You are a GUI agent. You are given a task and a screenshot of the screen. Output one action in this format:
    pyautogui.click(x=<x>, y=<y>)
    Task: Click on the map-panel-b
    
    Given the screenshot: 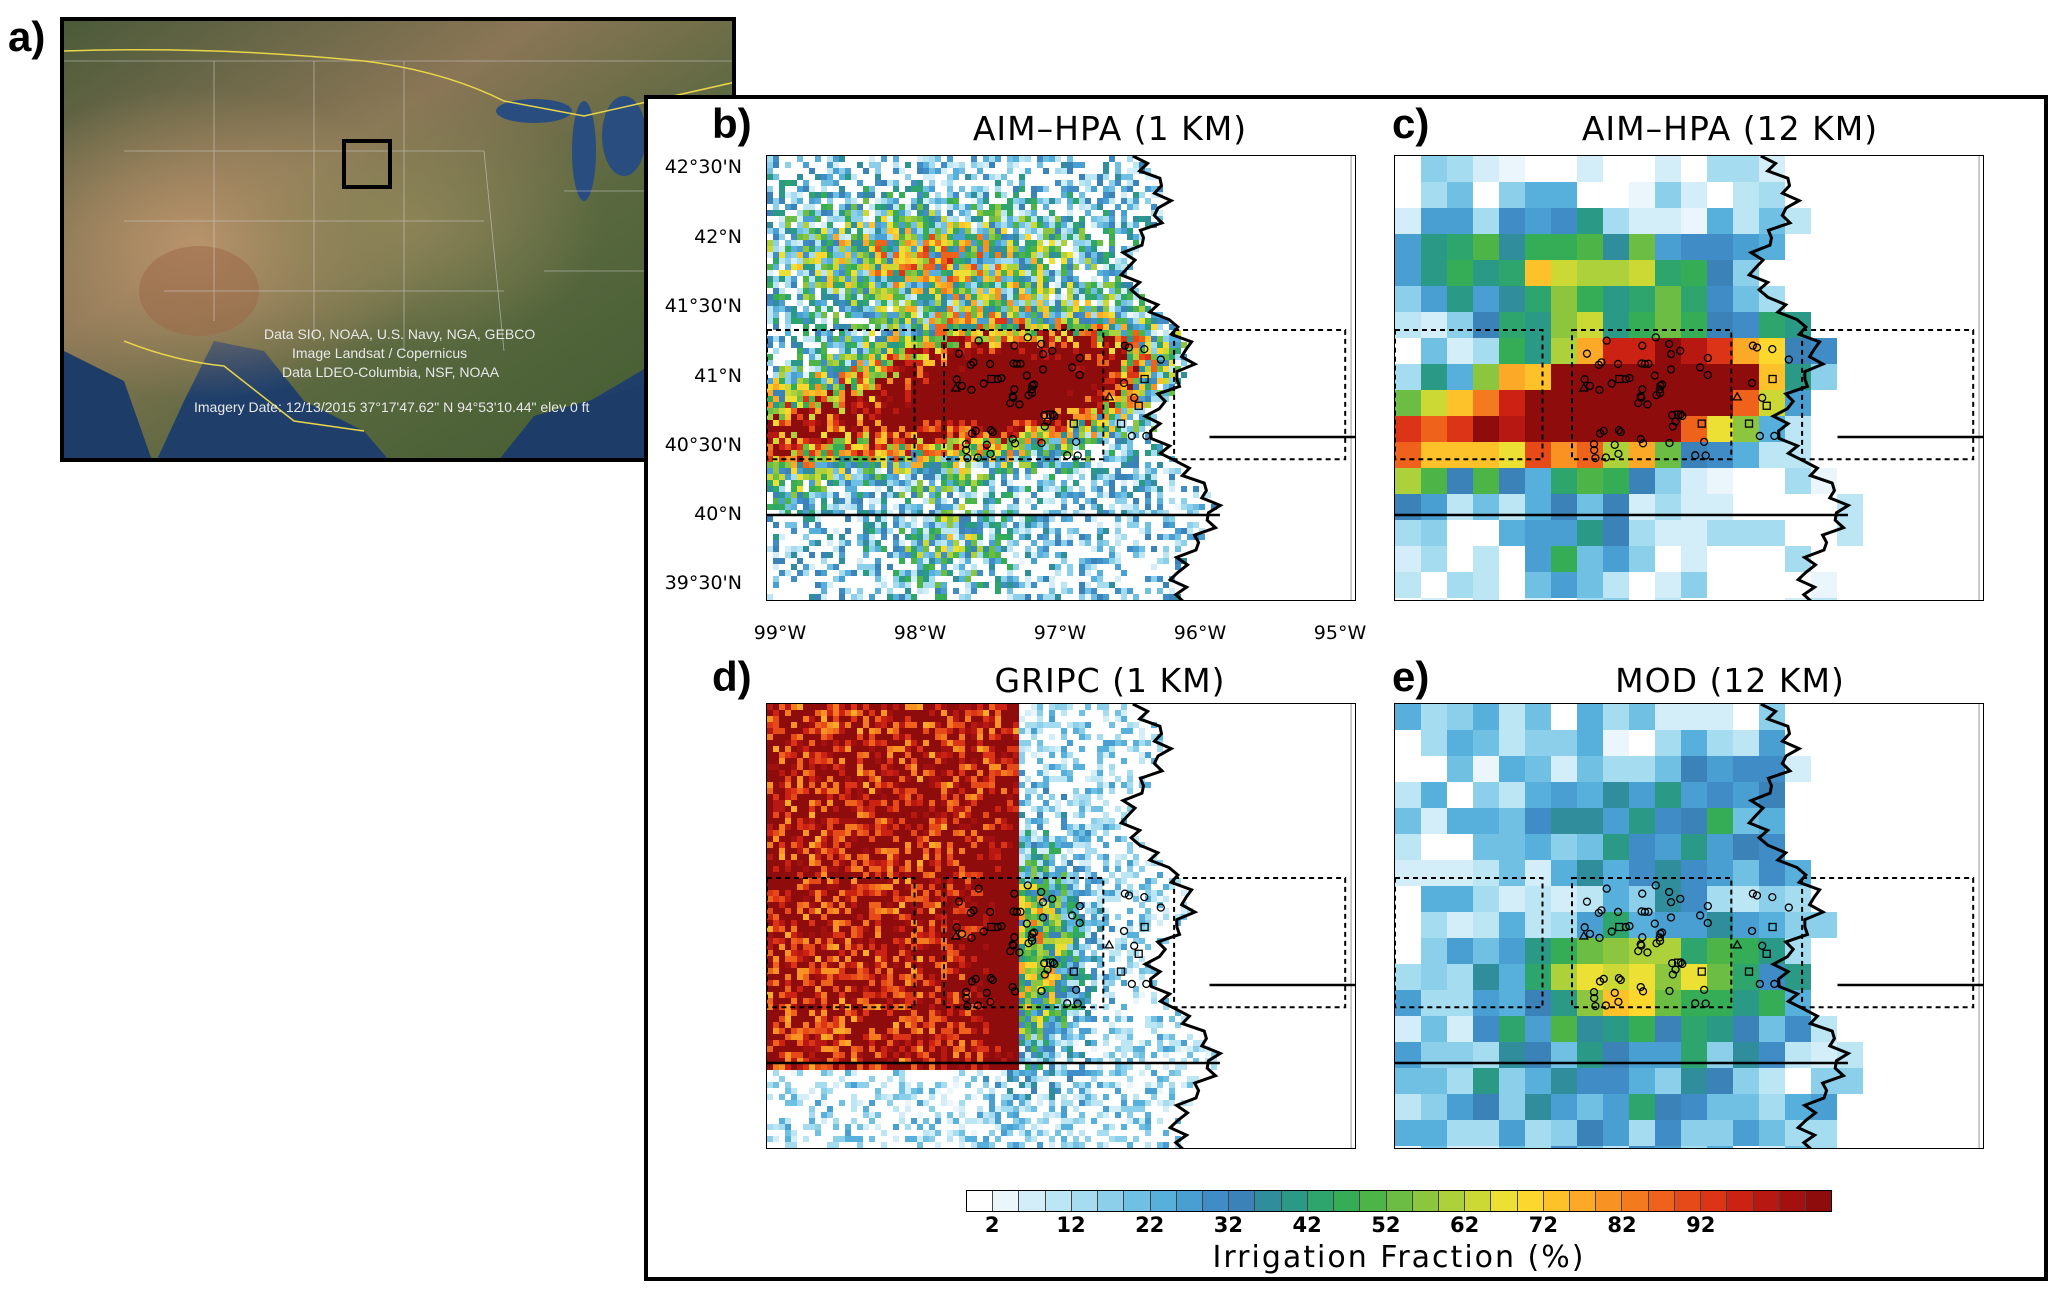 What is the action you would take?
    pyautogui.click(x=1061, y=378)
    